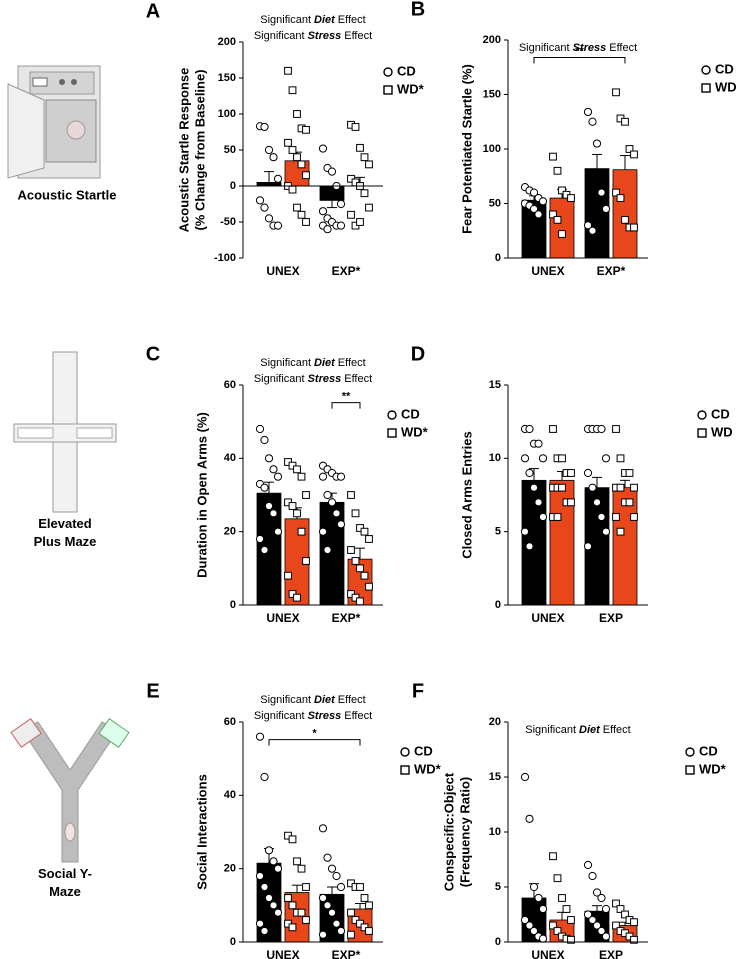 This screenshot has width=740, height=959. Describe the element at coordinates (230, 385) in the screenshot. I see `y-tick-label: 60` at that location.